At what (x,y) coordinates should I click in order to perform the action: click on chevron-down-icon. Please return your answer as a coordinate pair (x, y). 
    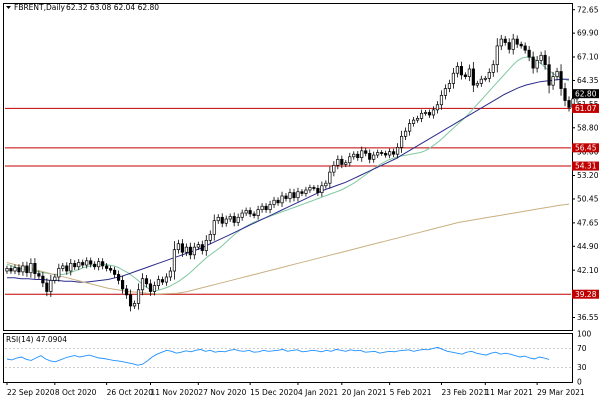
    Looking at the image, I should click on (8, 7).